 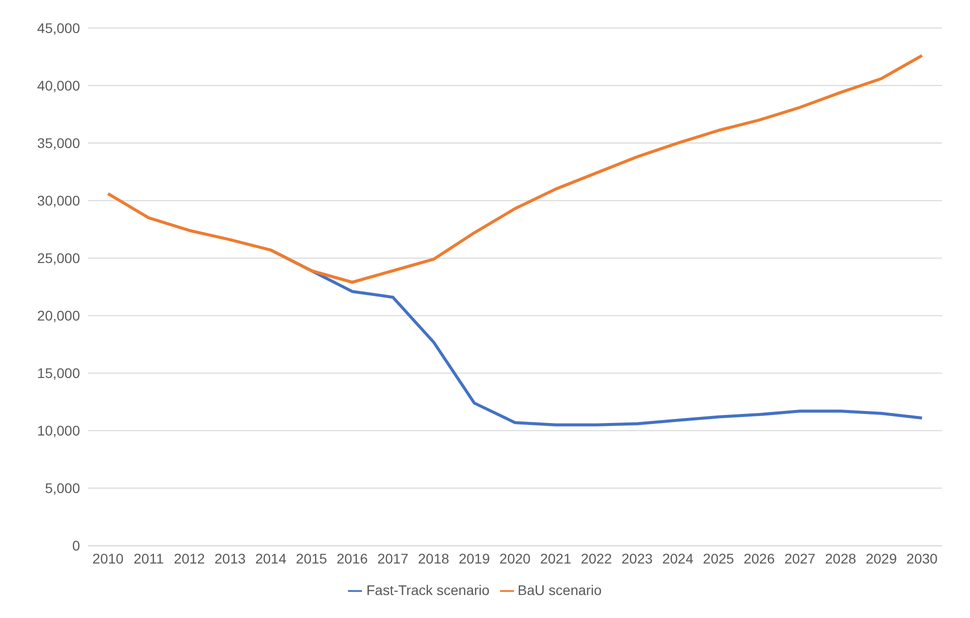 What do you see at coordinates (271, 558) in the screenshot?
I see `x-tick-label: 2014` at bounding box center [271, 558].